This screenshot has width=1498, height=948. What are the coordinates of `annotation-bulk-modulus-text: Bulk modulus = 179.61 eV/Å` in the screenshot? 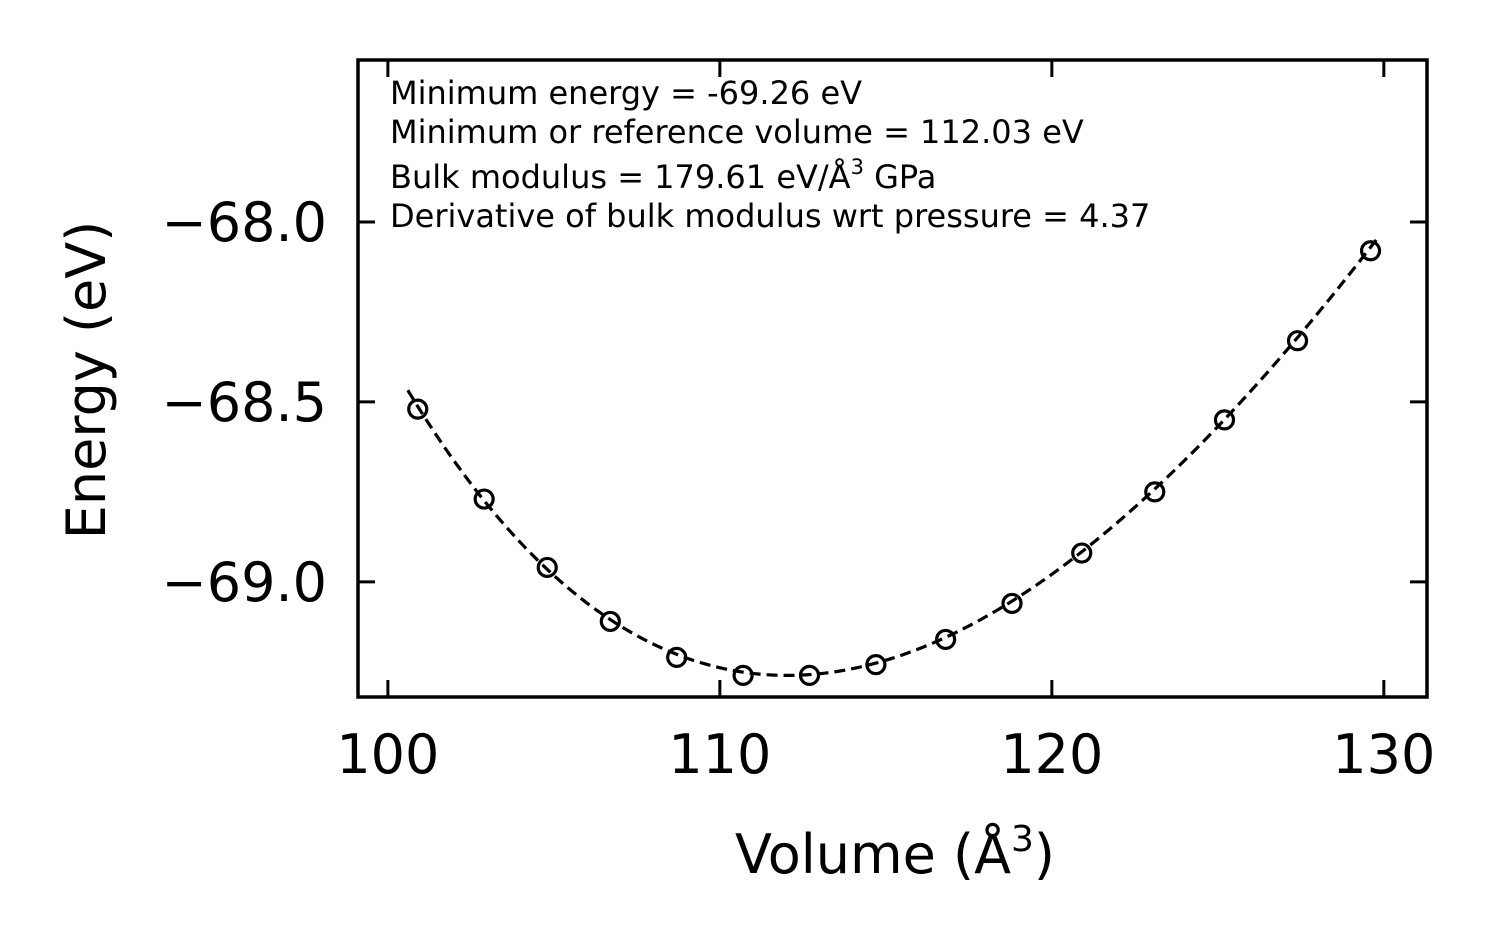 It's located at (620, 177).